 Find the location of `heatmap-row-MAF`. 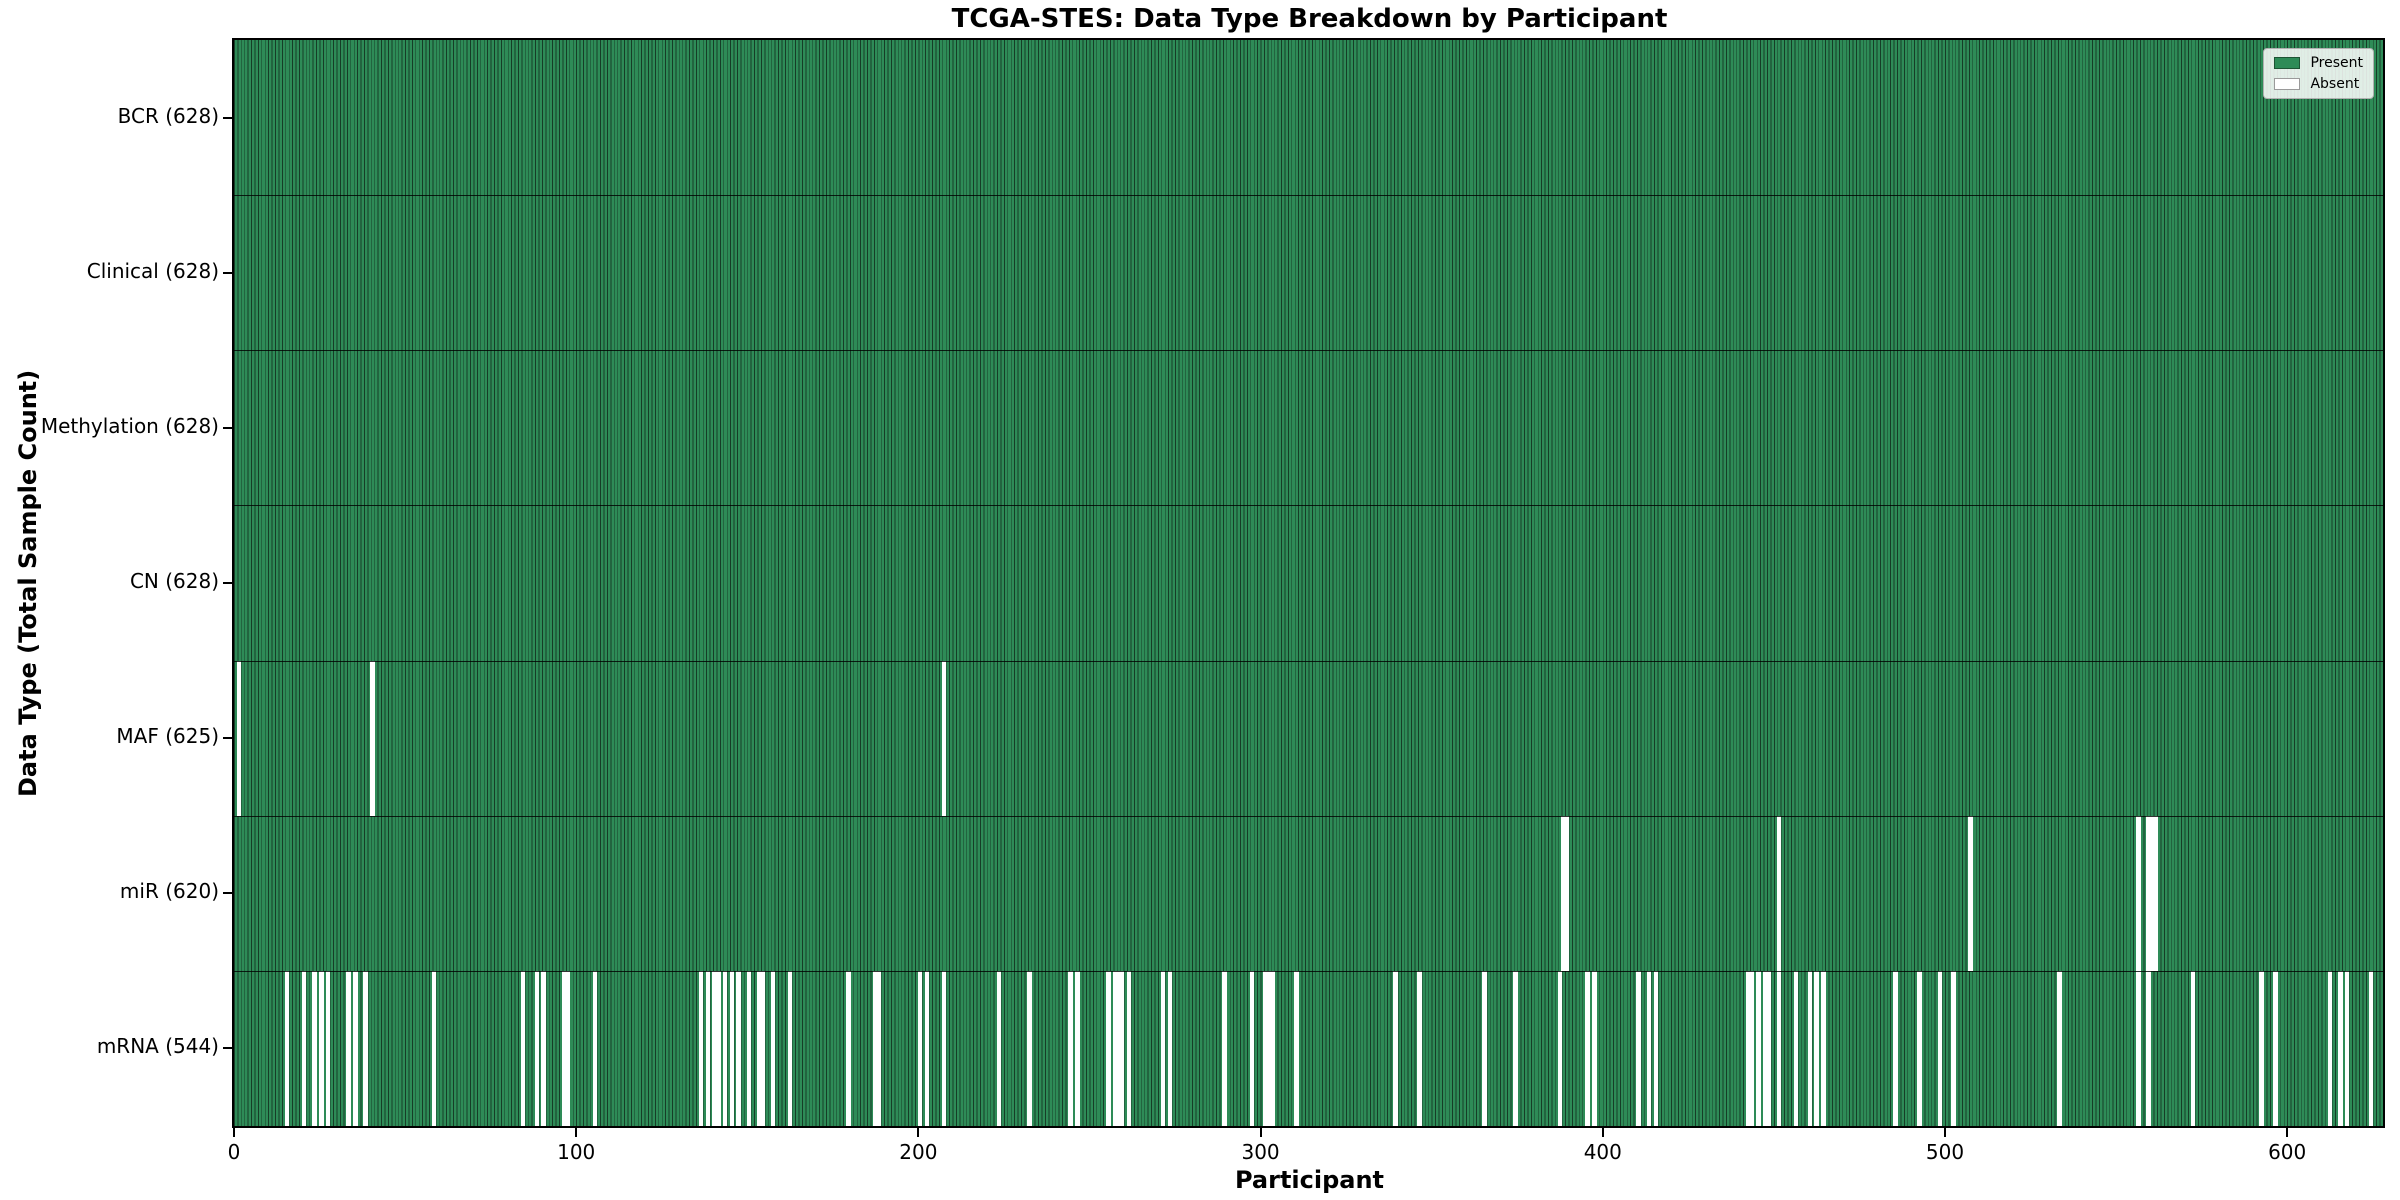

heatmap-row-MAF is located at coordinates (1308, 738).